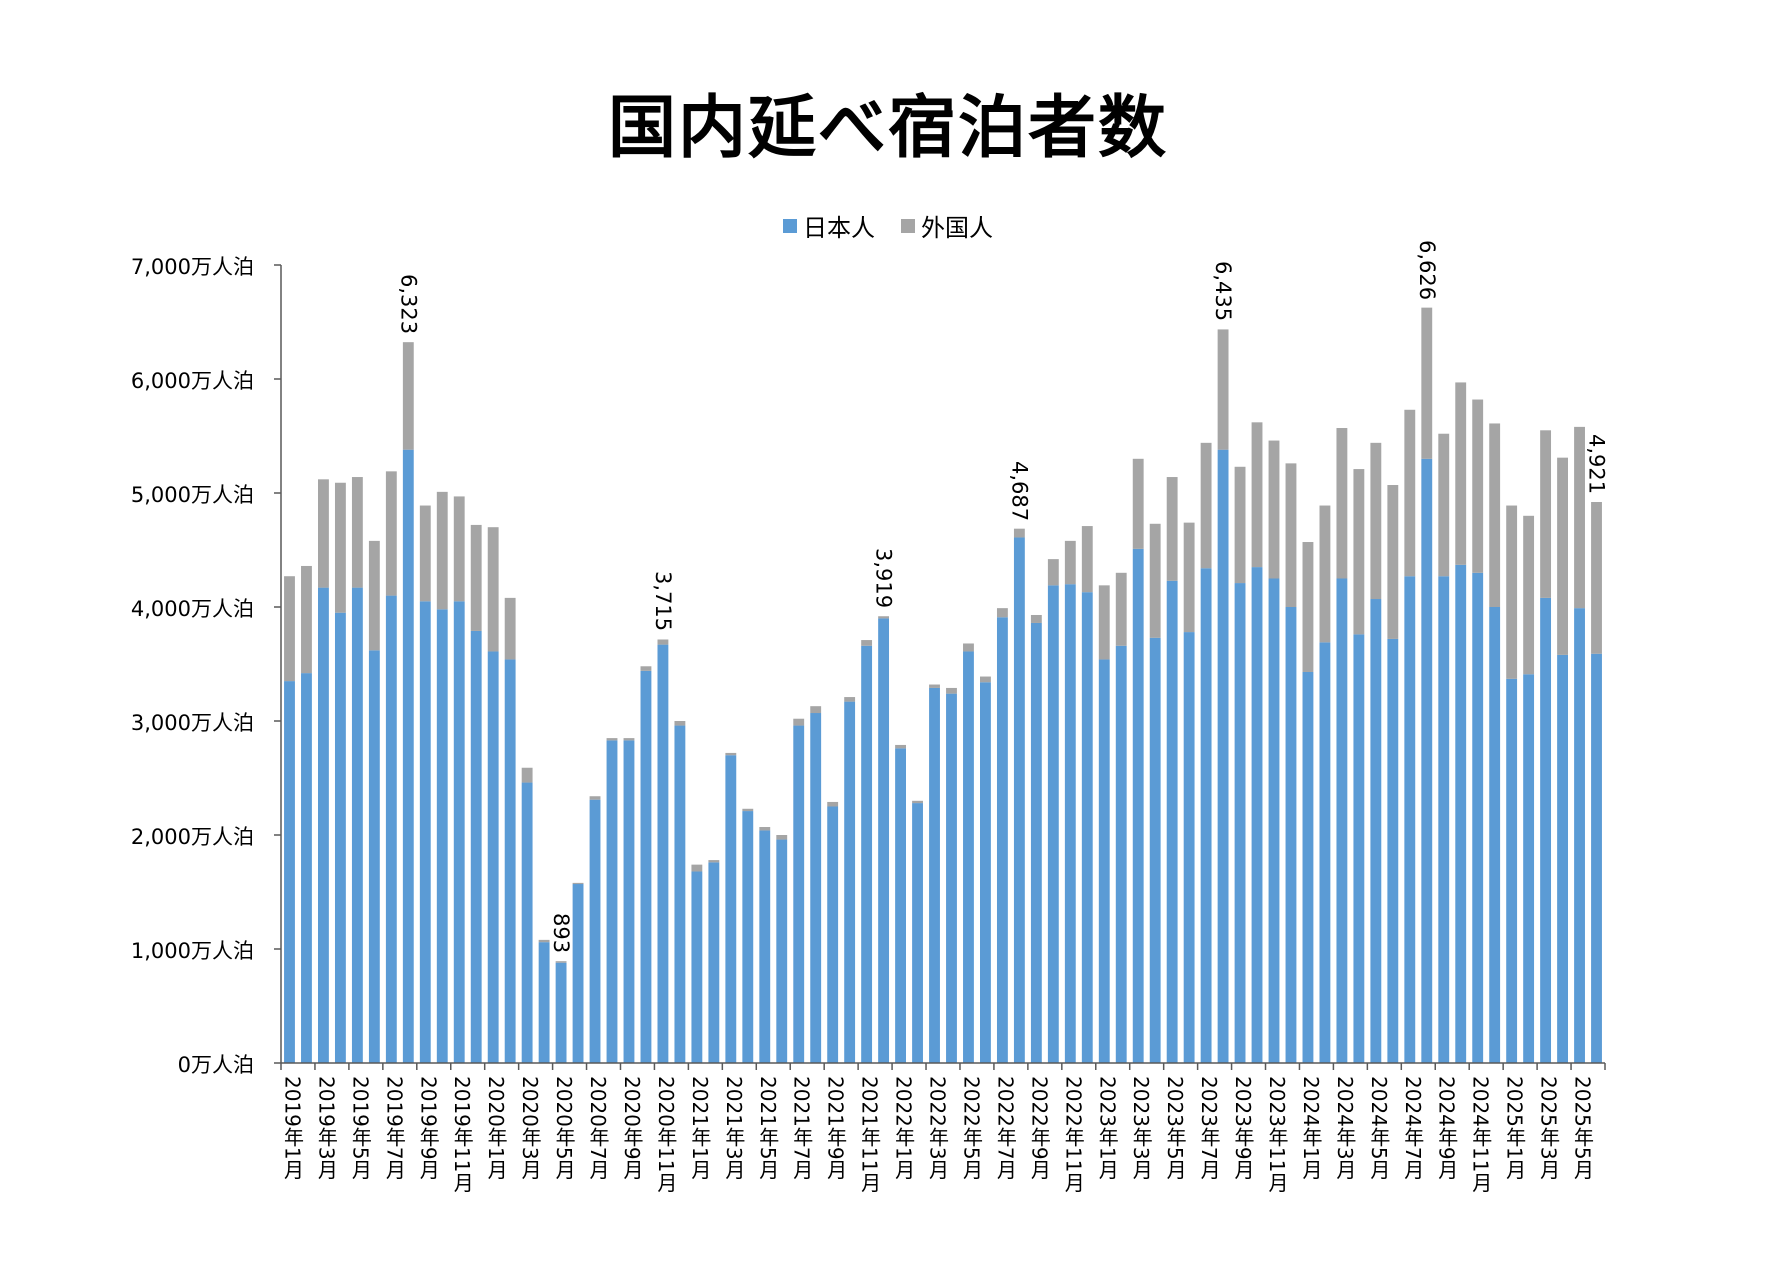  I want to click on x-tick-label: 2020年11月, so click(665, 1134).